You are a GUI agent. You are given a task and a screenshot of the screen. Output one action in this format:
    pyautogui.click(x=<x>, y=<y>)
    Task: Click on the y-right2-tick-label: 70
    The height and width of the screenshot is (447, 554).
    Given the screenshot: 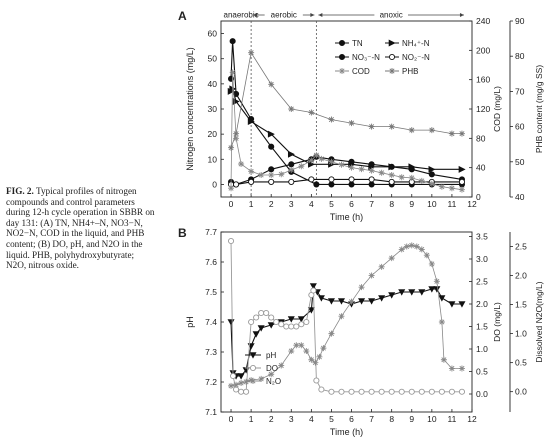 What is the action you would take?
    pyautogui.click(x=520, y=91)
    